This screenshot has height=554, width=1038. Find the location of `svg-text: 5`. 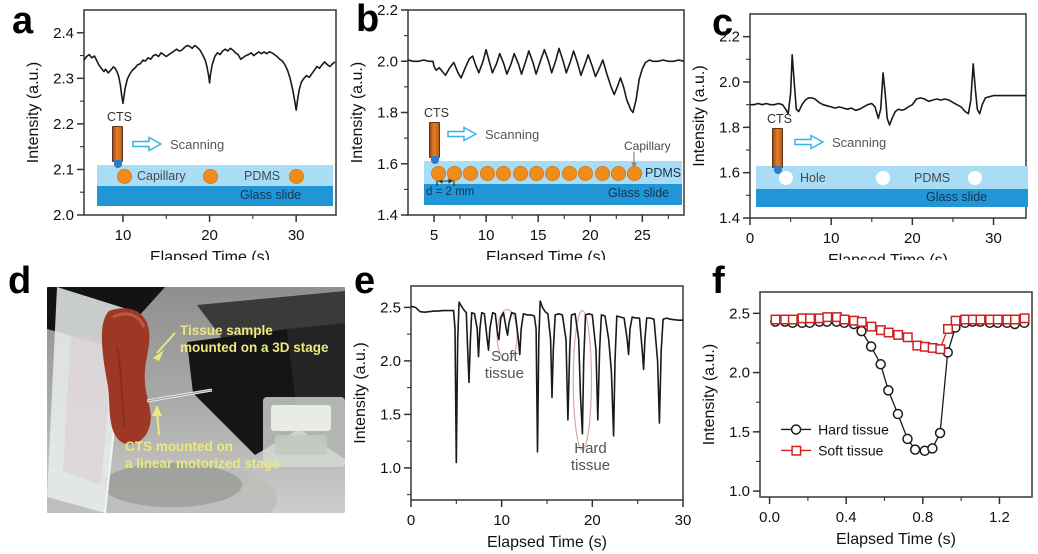

svg-text: 5 is located at coordinates (434, 235).